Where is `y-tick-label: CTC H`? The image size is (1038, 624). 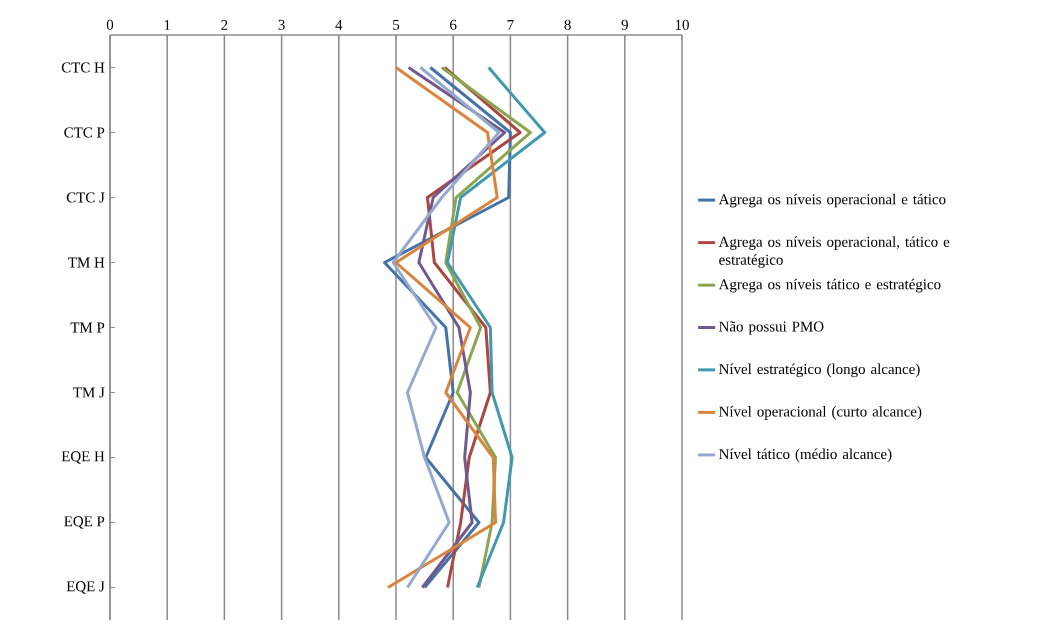
y-tick-label: CTC H is located at coordinates (83, 67).